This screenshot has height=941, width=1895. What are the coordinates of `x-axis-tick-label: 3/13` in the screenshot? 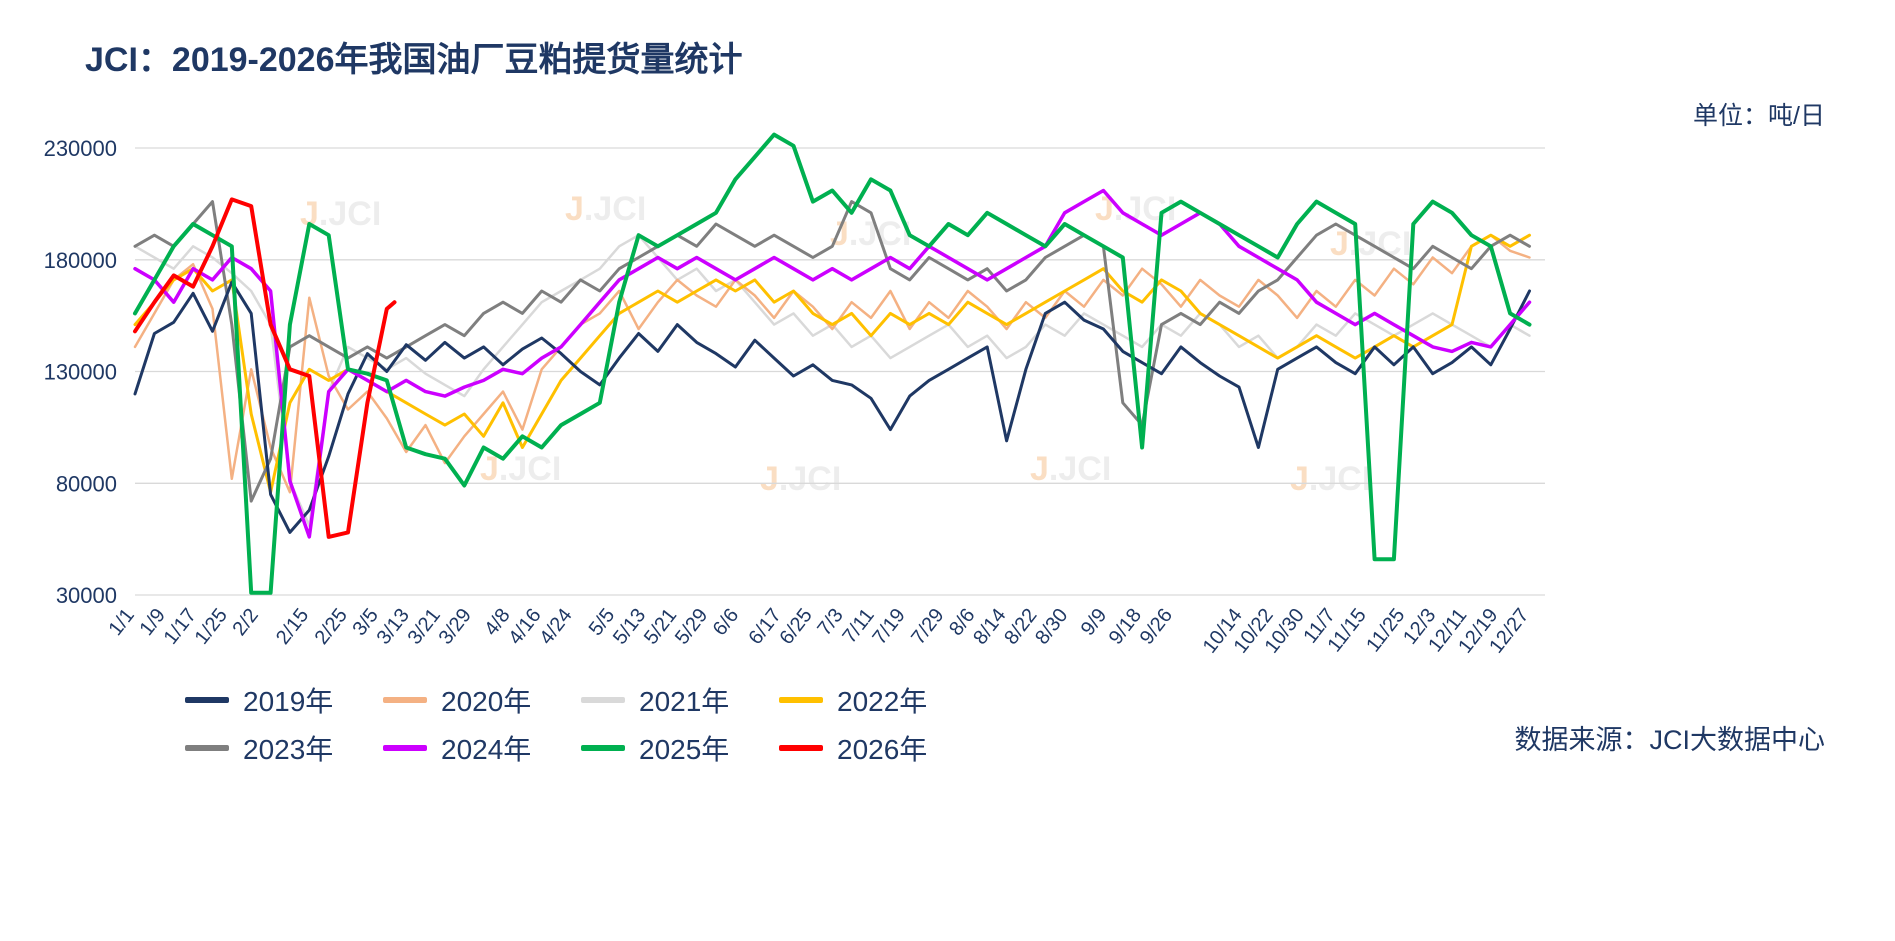 It's located at (393, 627).